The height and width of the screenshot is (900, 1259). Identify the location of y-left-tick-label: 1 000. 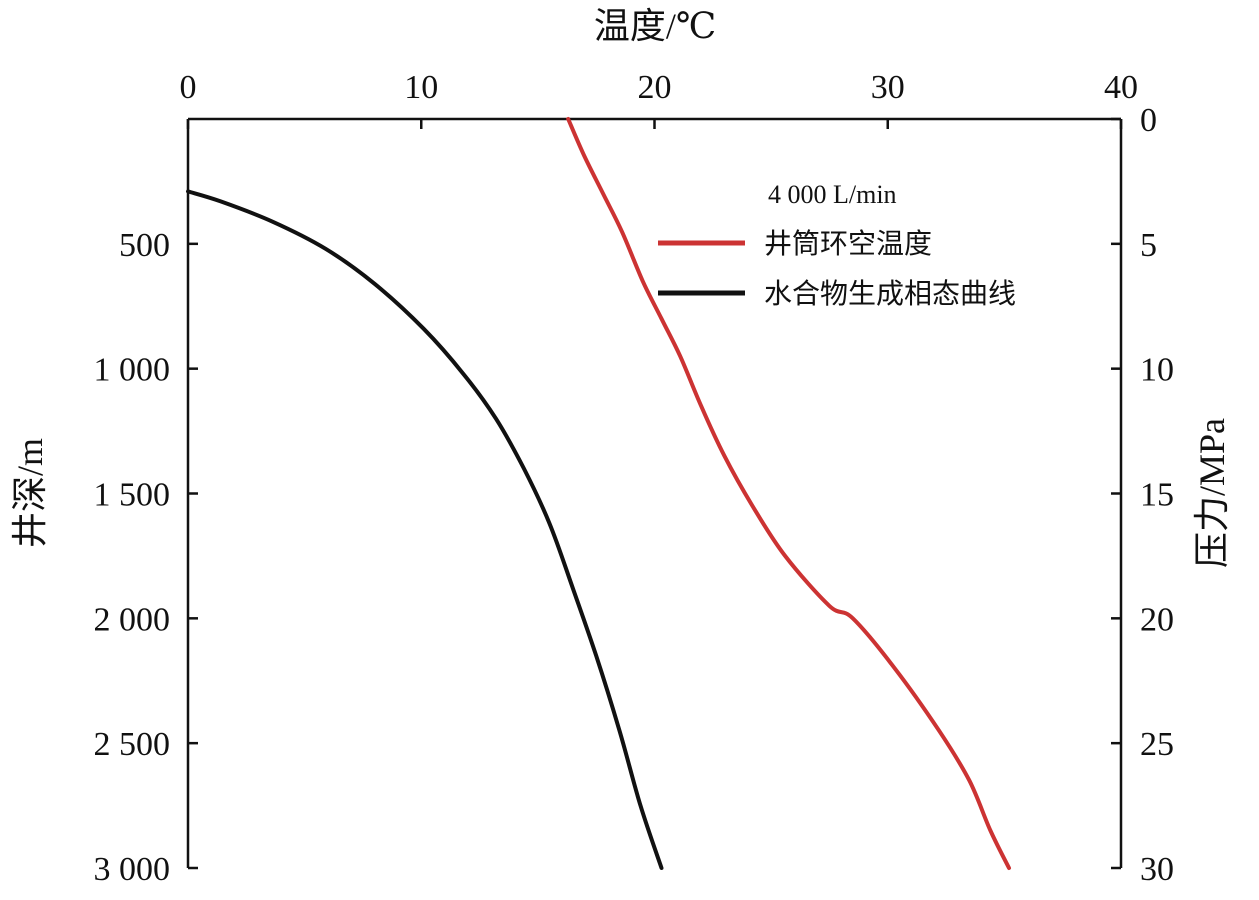
(132, 370).